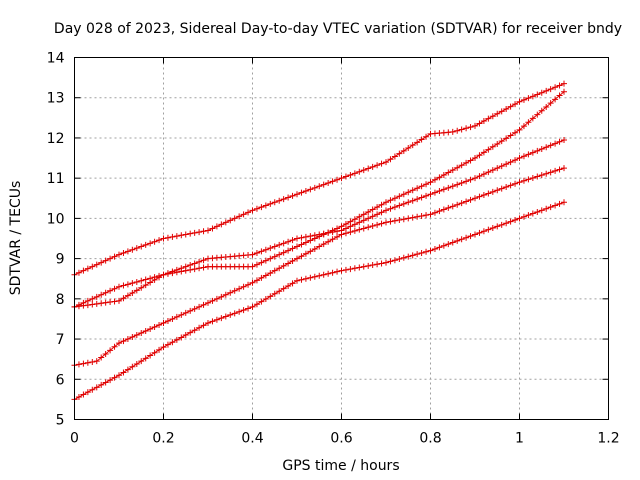 The height and width of the screenshot is (480, 640). What do you see at coordinates (56, 139) in the screenshot?
I see `y-tick-label: 12` at bounding box center [56, 139].